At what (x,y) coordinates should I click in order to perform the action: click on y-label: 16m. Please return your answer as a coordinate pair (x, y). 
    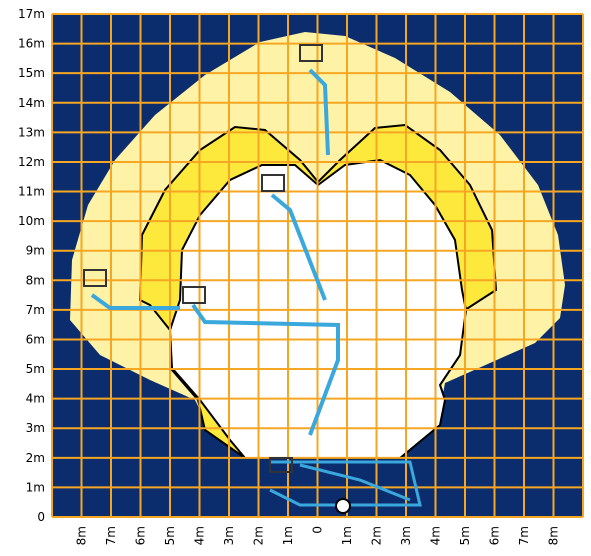
    Looking at the image, I should click on (31, 44).